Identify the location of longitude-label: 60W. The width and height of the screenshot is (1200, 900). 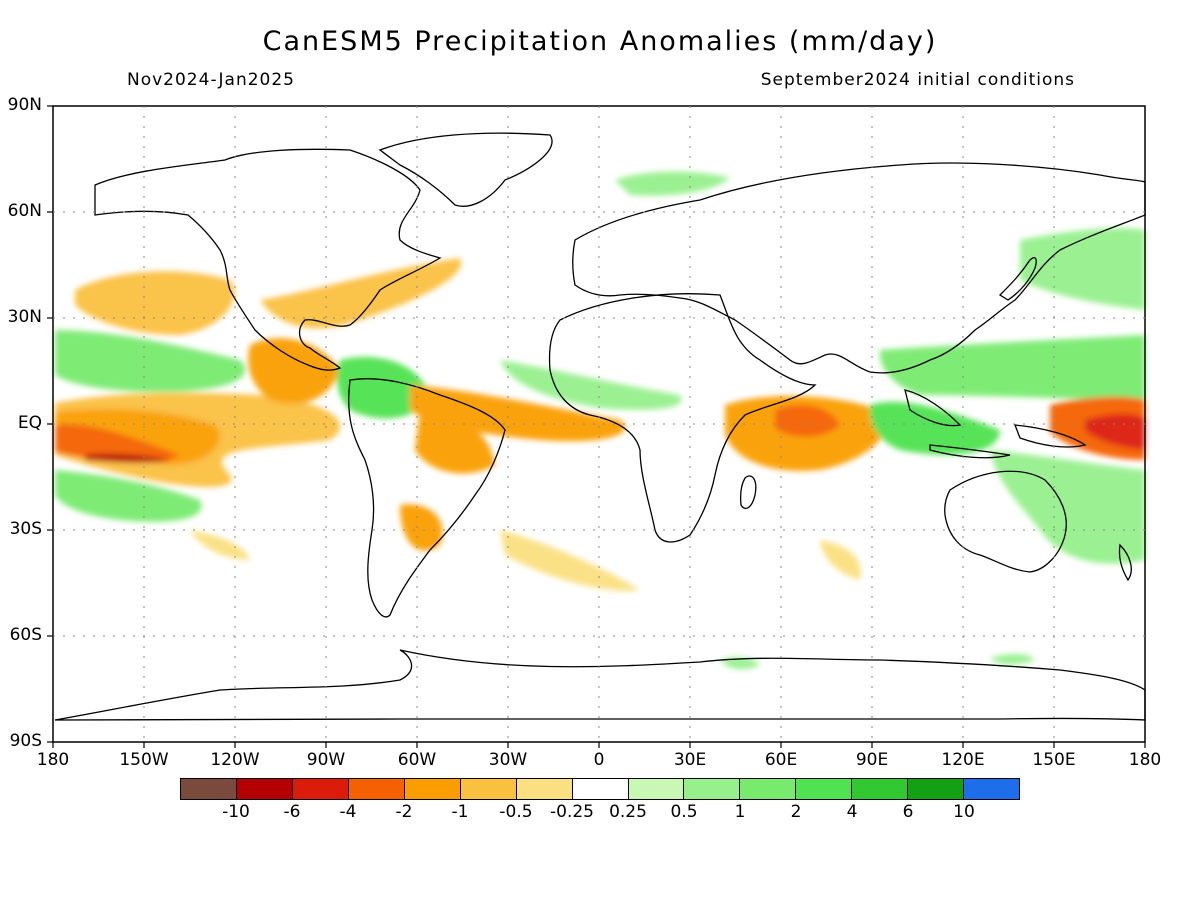
(417, 760).